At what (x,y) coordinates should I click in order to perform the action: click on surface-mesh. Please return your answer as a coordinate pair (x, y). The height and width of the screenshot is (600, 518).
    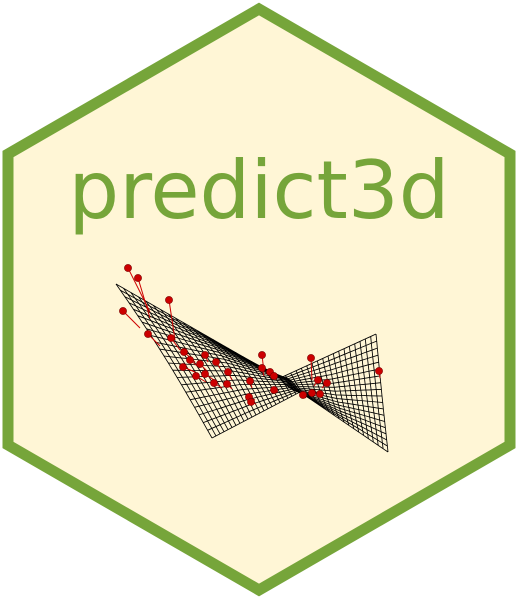
    Looking at the image, I should click on (252, 368).